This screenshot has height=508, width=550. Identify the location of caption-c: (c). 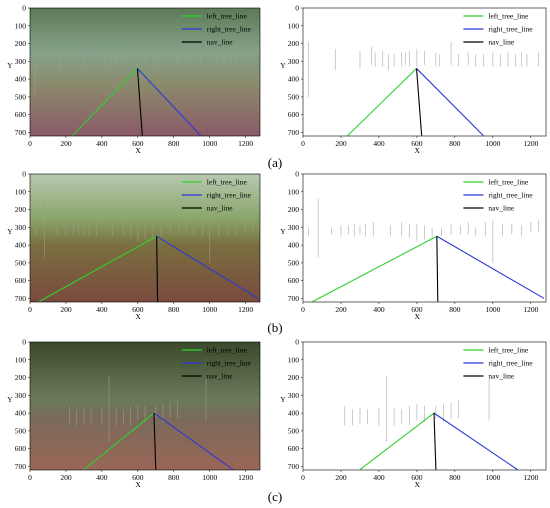
(275, 496).